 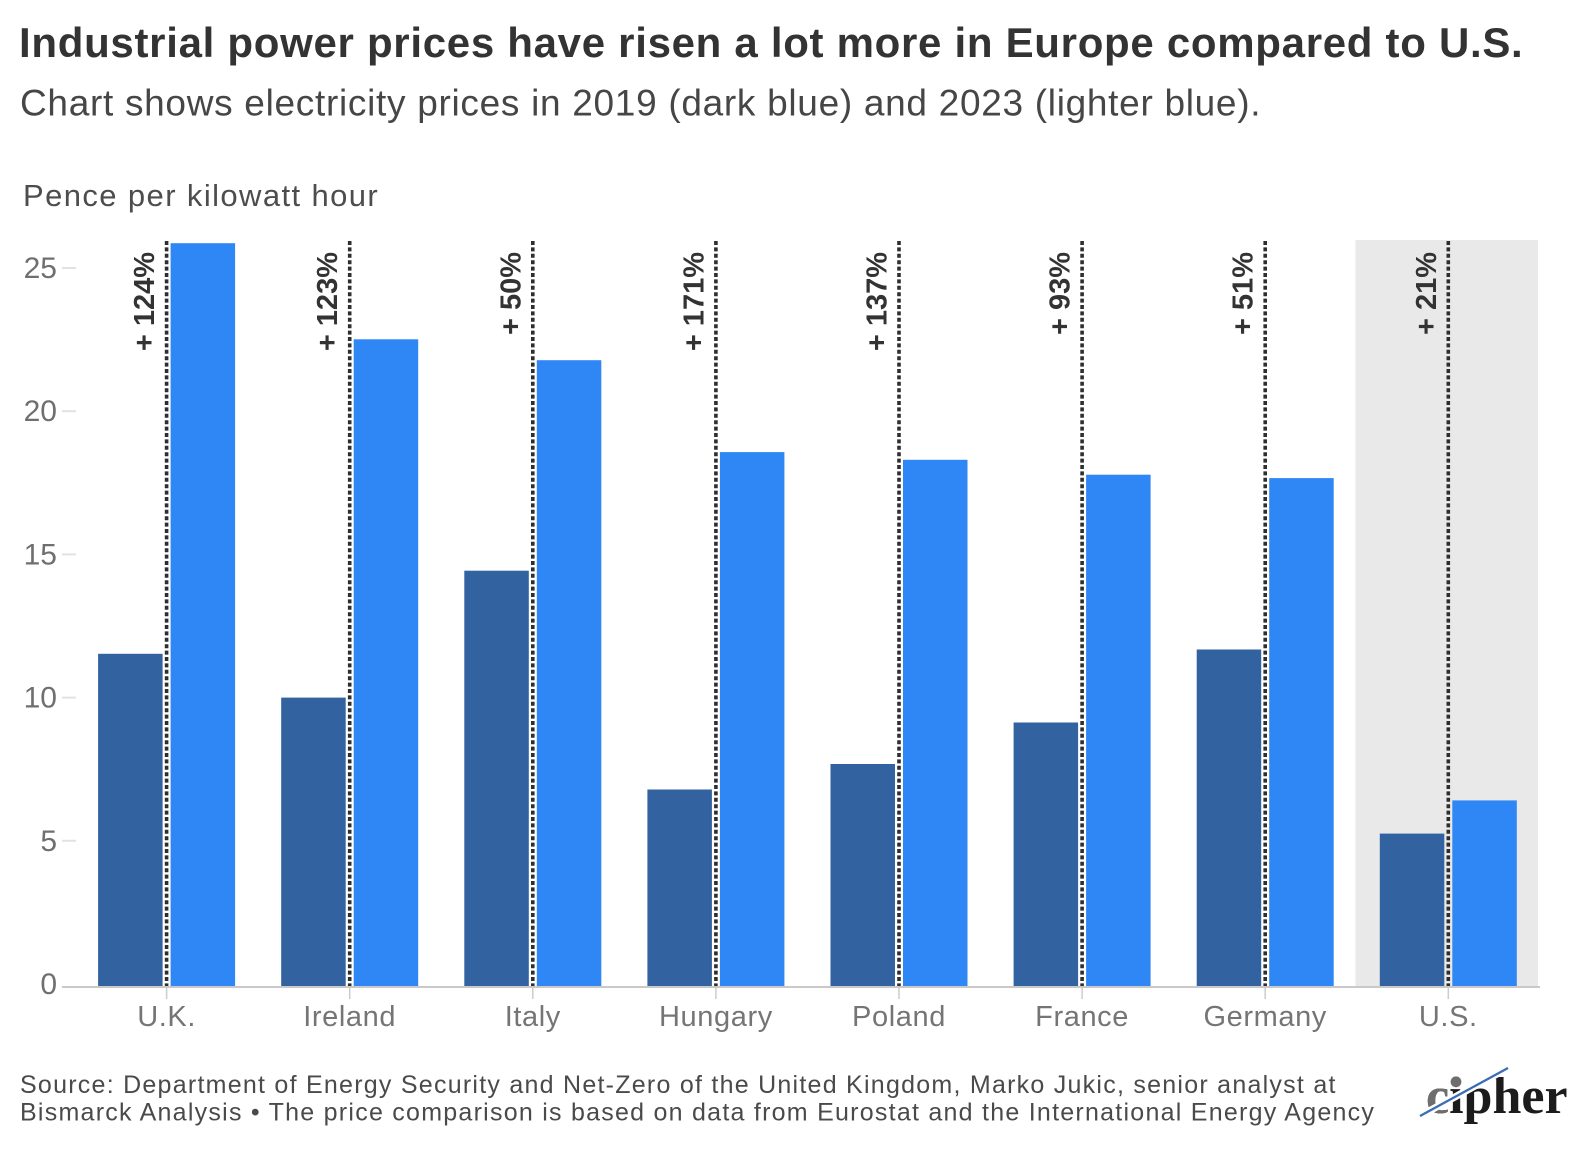 I want to click on svg-text: U.K., so click(x=166, y=1017).